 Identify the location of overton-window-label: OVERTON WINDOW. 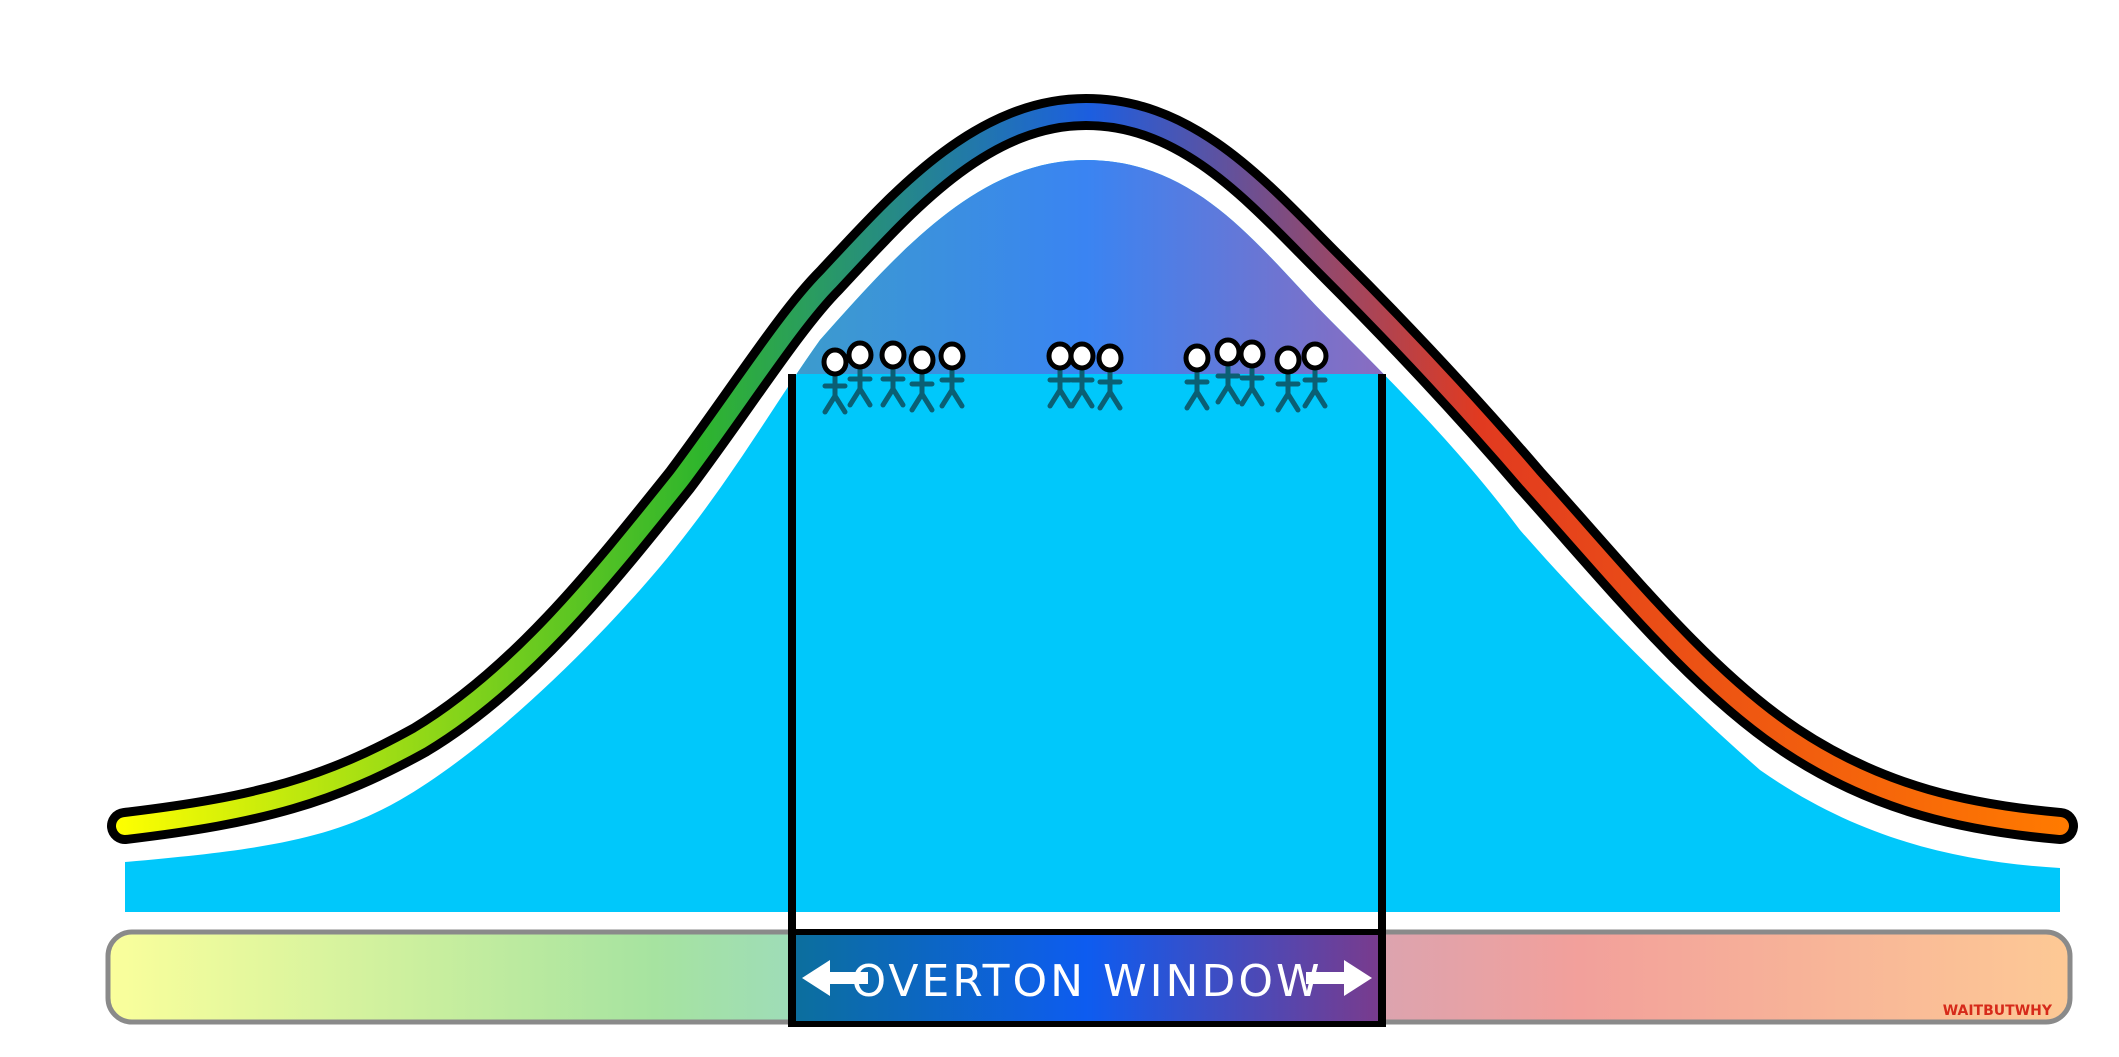
(1087, 981).